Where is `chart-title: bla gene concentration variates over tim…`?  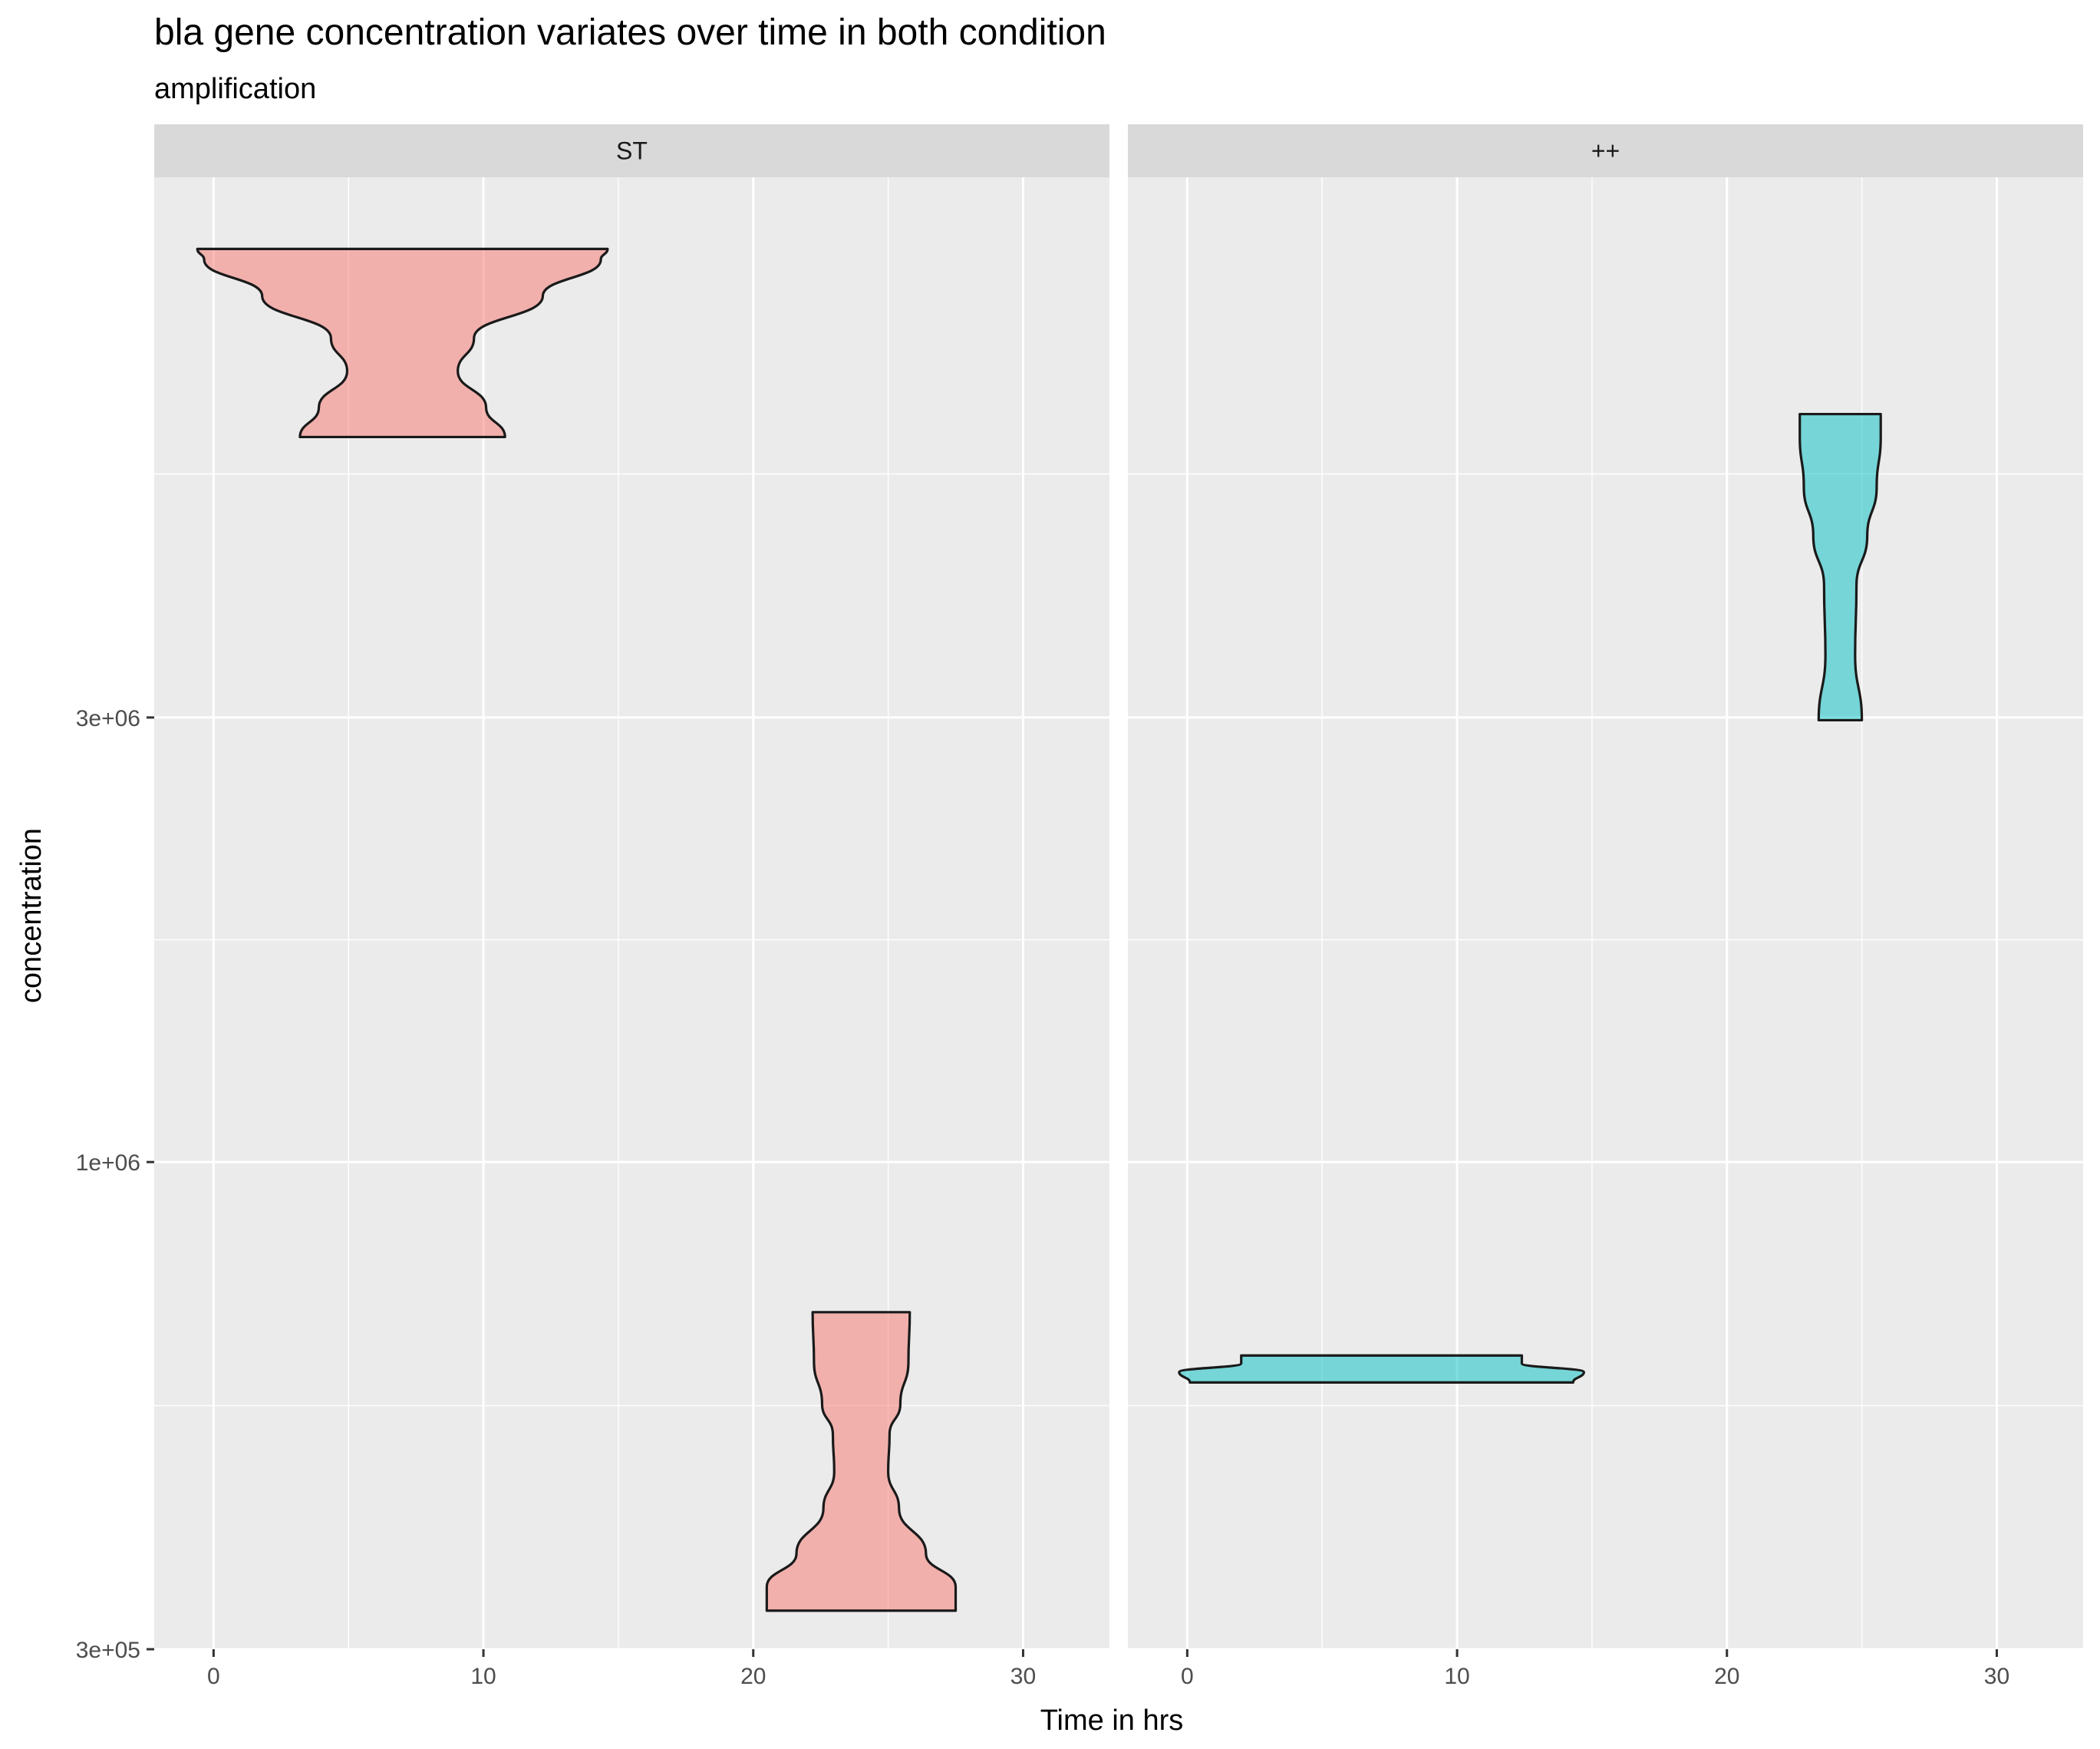 chart-title: bla gene concentration variates over tim… is located at coordinates (630, 32).